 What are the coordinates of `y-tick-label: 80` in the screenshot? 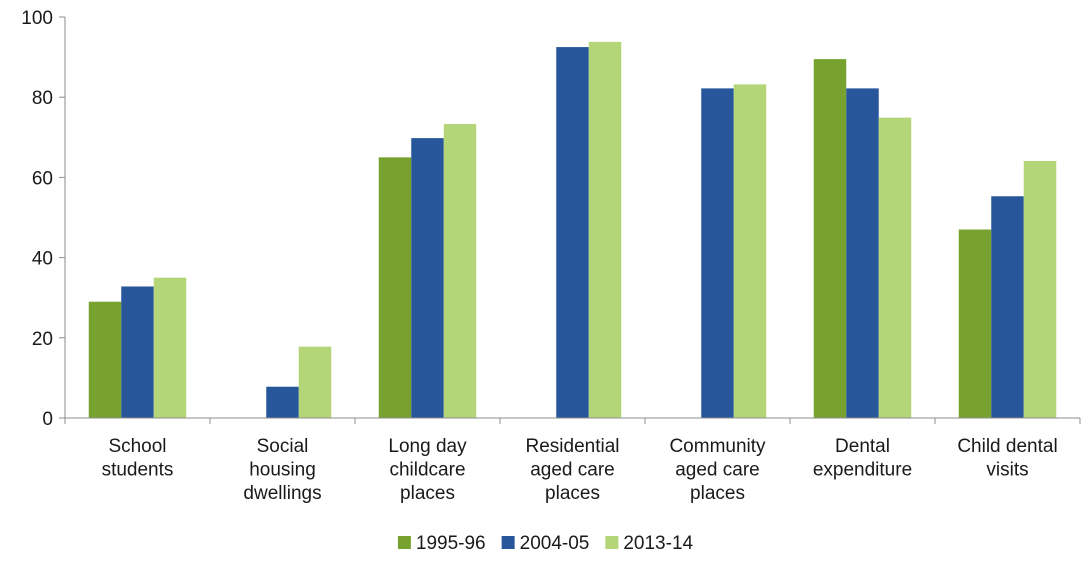 It's located at (42, 98).